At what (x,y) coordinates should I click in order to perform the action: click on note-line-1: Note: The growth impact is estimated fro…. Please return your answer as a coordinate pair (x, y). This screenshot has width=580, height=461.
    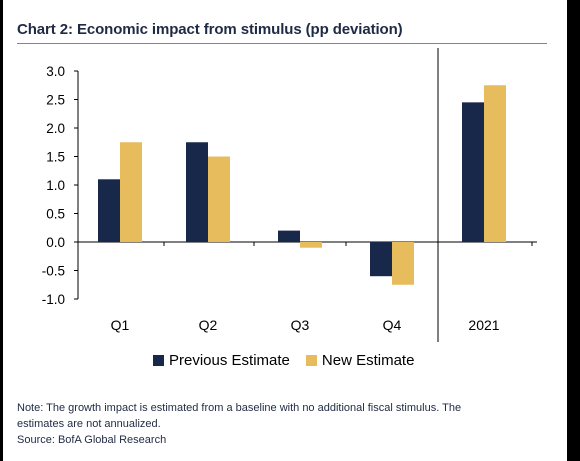
    Looking at the image, I should click on (239, 408).